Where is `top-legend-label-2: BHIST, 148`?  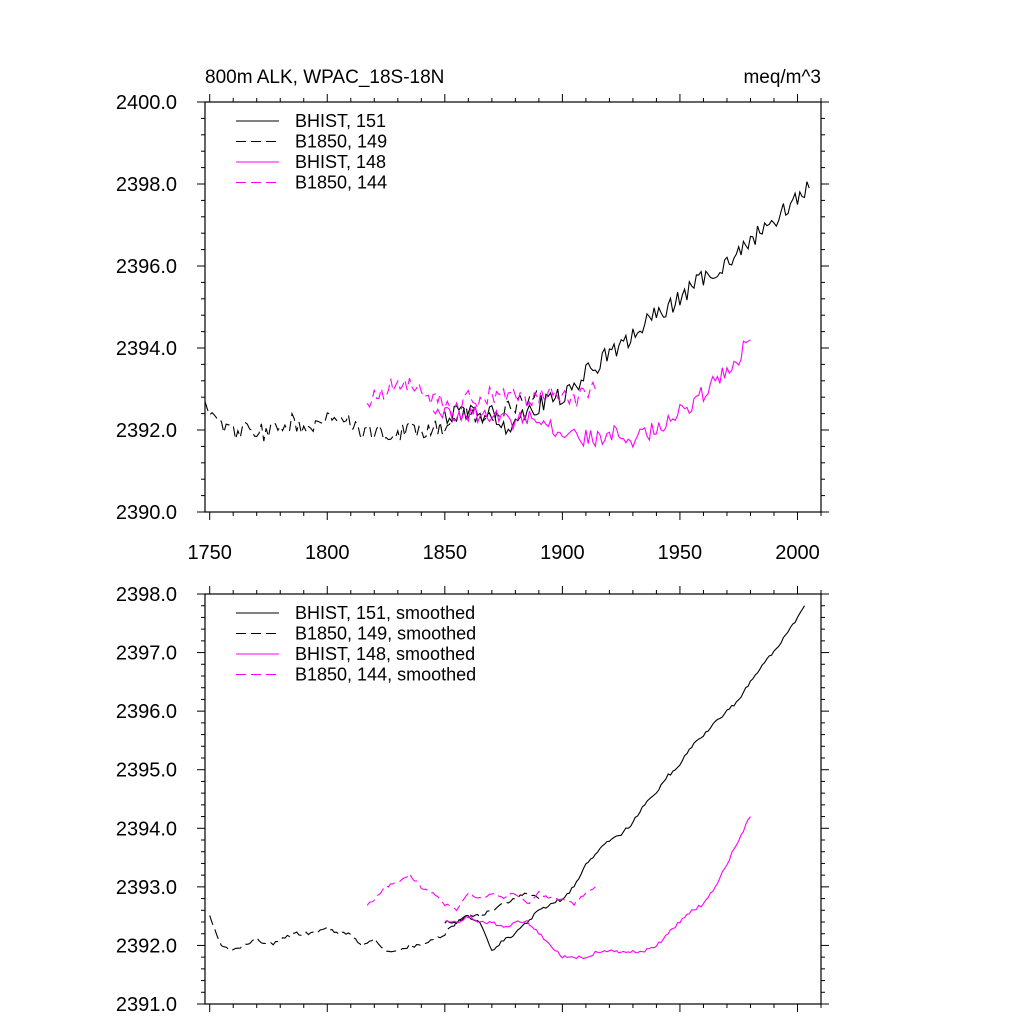
top-legend-label-2: BHIST, 148 is located at coordinates (340, 162).